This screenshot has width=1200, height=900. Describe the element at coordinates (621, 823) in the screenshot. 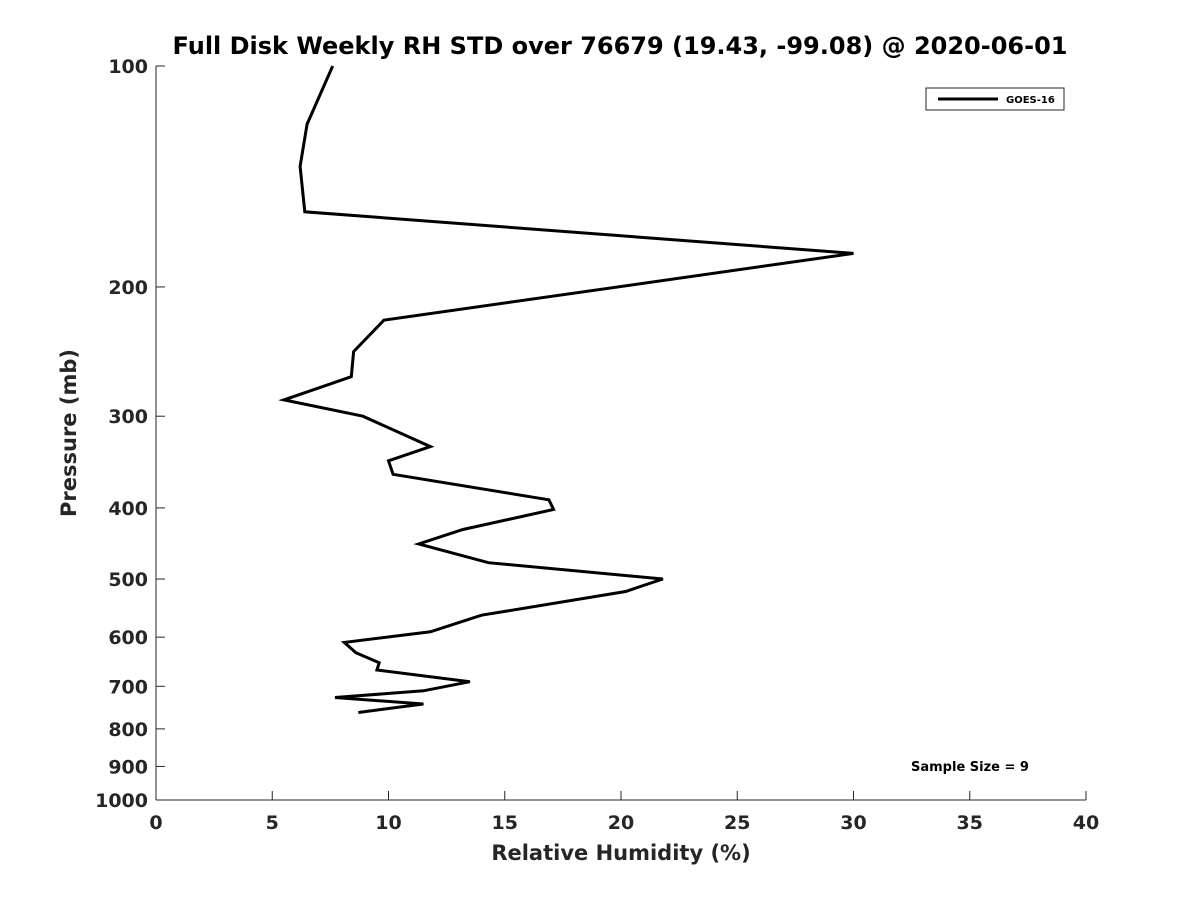

I see `x-tick-label: 20` at that location.